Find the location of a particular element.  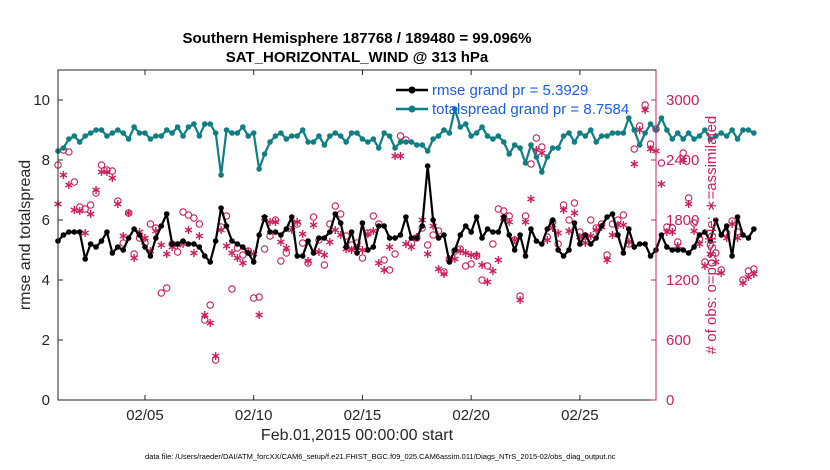

y-tick-label: 4 is located at coordinates (46, 280).